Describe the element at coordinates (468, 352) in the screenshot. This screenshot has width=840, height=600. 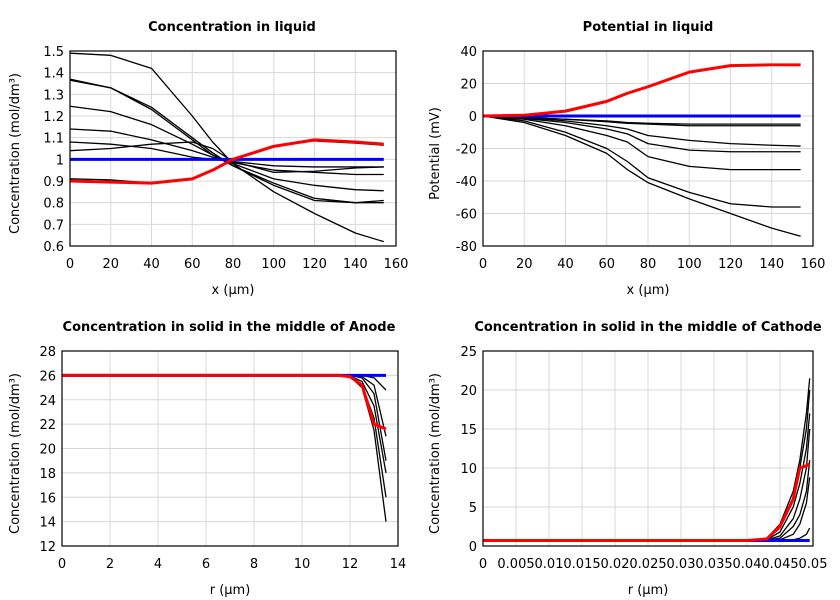
I see `y-tick-label: 25` at that location.